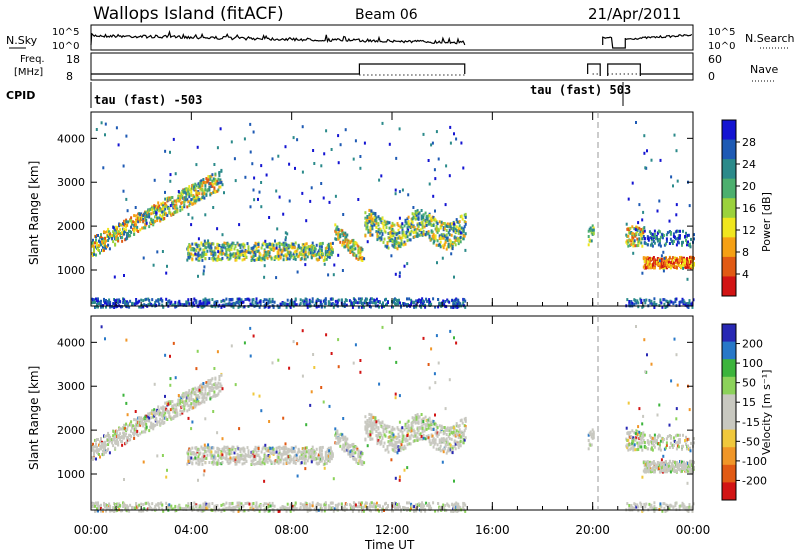  I want to click on nsky-trace, so click(391, 39).